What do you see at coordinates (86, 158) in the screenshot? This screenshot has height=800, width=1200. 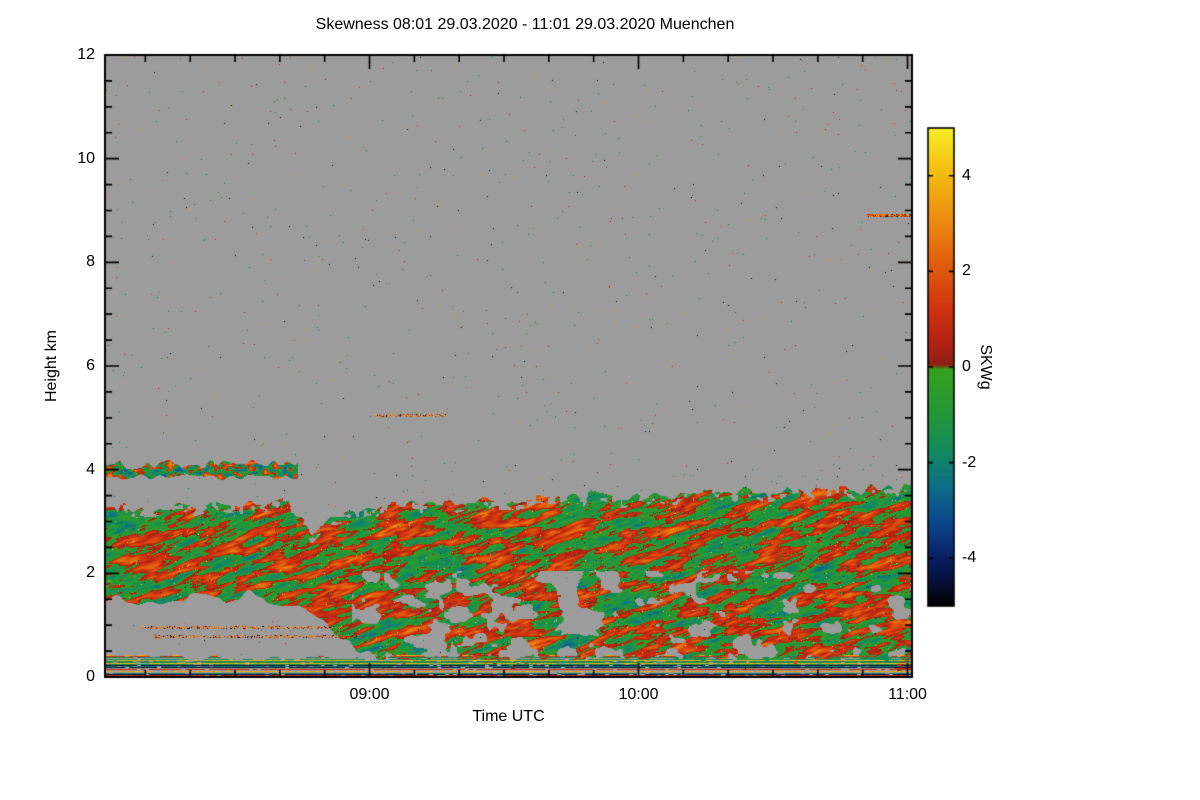 I see `y-tick-label: 10` at bounding box center [86, 158].